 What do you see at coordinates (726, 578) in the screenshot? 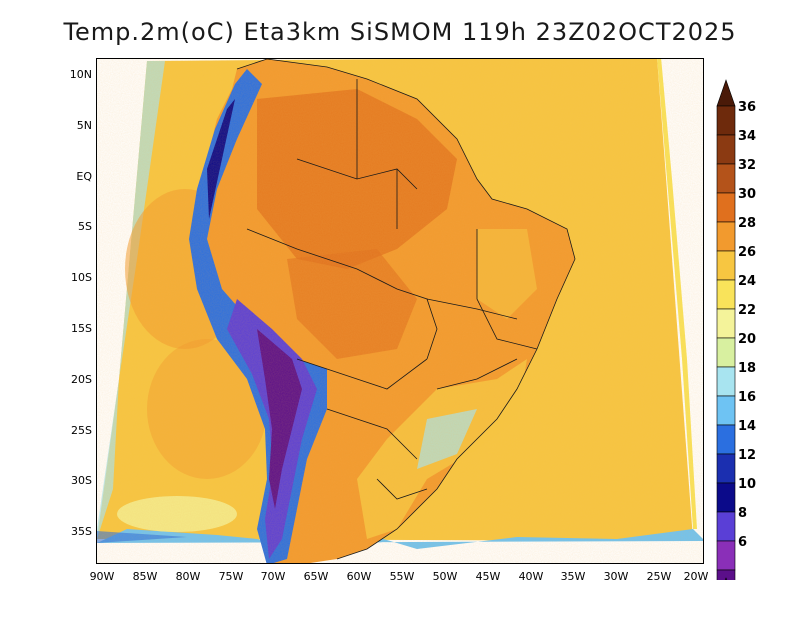
I see `colorbar-bottom-triangle` at bounding box center [726, 578].